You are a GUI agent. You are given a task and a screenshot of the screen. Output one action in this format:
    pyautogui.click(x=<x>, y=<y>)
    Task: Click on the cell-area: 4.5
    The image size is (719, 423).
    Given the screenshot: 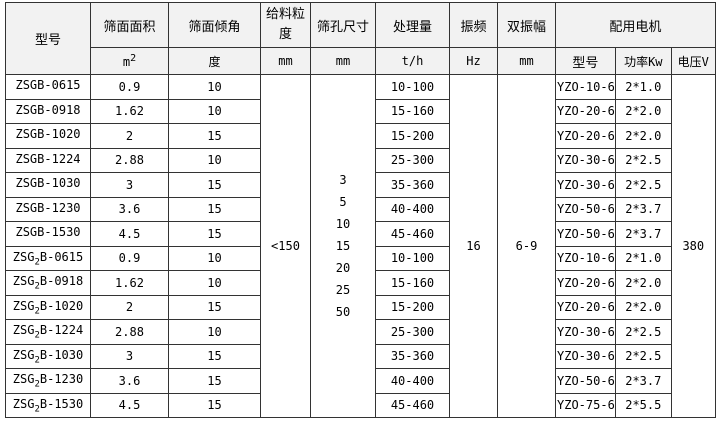 What is the action you would take?
    pyautogui.click(x=129, y=234)
    